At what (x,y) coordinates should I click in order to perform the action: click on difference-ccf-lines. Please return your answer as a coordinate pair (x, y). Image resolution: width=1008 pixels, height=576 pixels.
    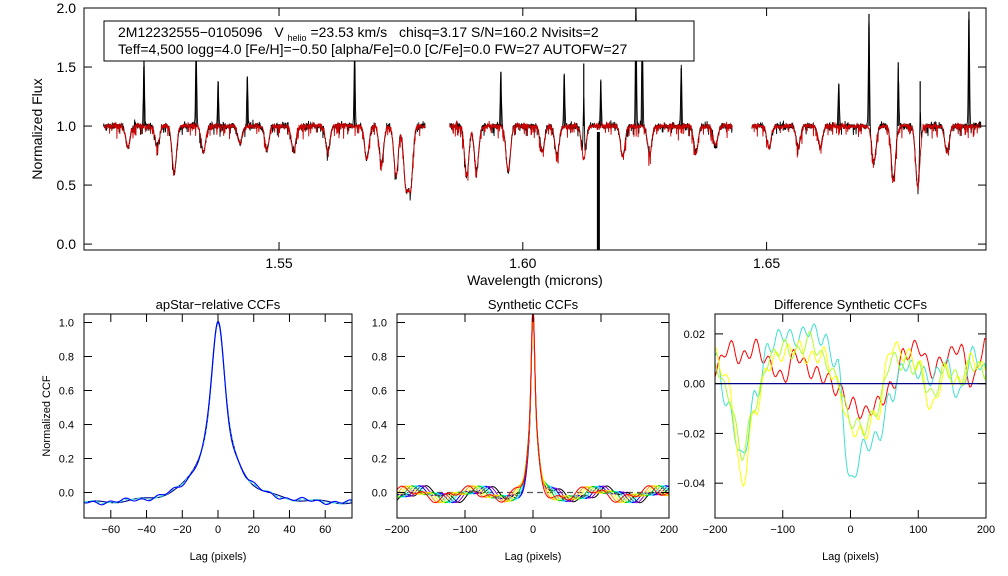
    Looking at the image, I should click on (850, 405).